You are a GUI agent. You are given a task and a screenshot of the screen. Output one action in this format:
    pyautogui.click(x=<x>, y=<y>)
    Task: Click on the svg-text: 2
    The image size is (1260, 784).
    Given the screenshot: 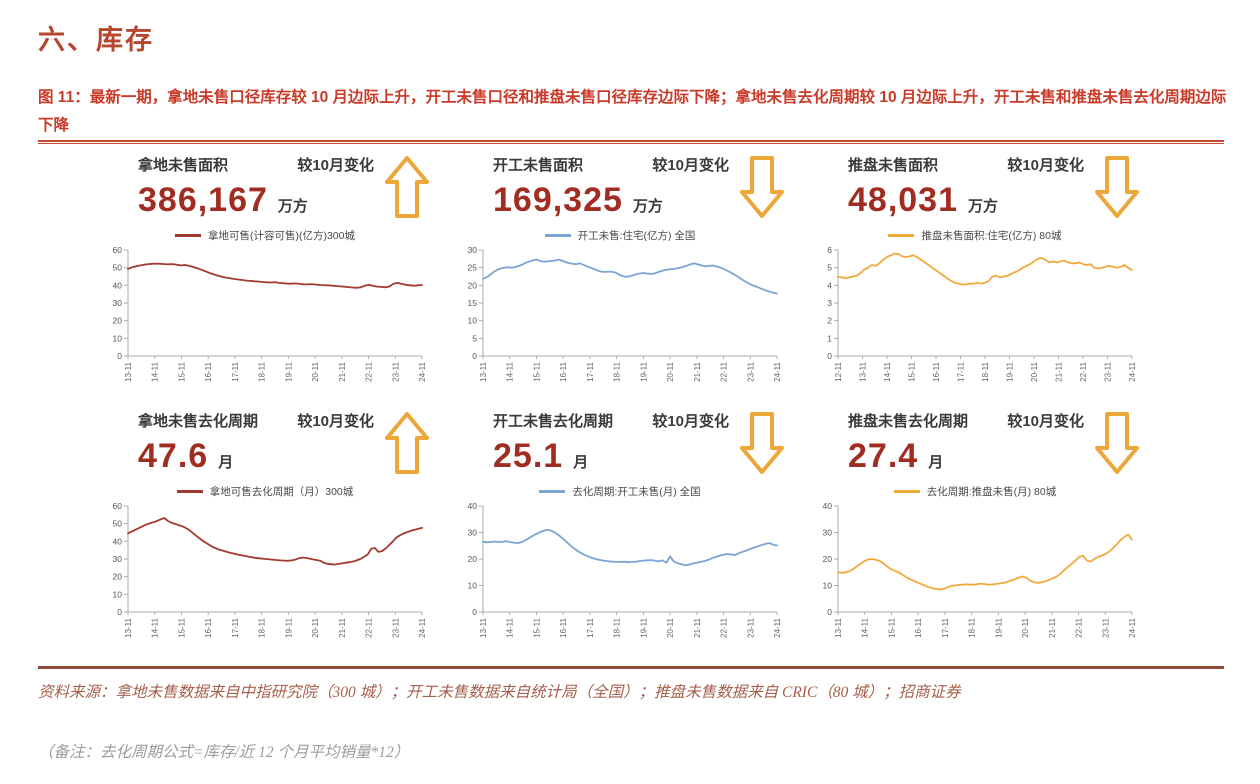 What is the action you would take?
    pyautogui.click(x=829, y=321)
    